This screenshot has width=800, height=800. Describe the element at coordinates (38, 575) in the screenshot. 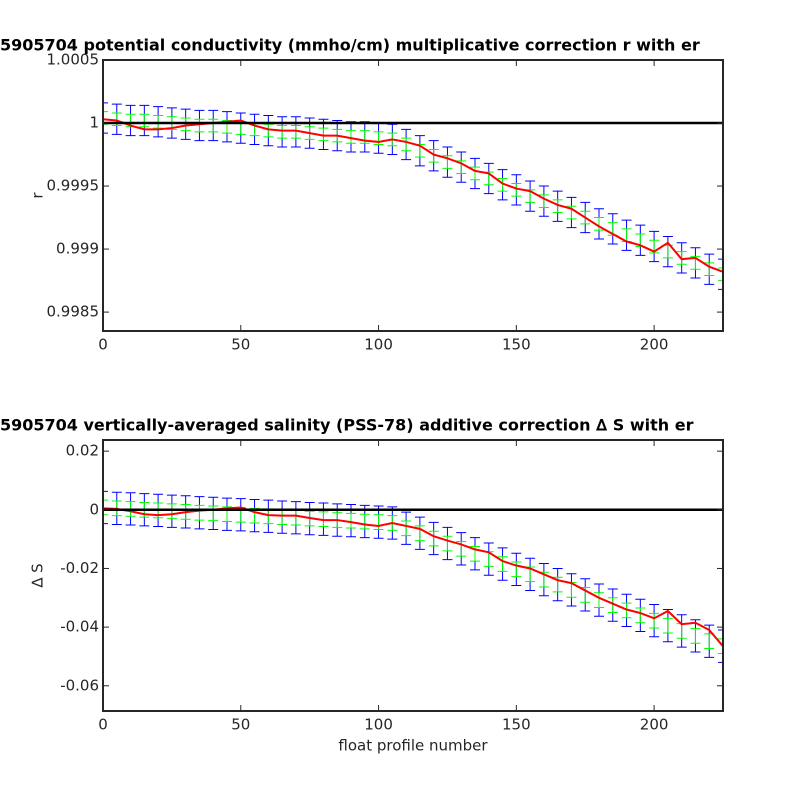

I see `y-axis-label: ∆ S` at that location.